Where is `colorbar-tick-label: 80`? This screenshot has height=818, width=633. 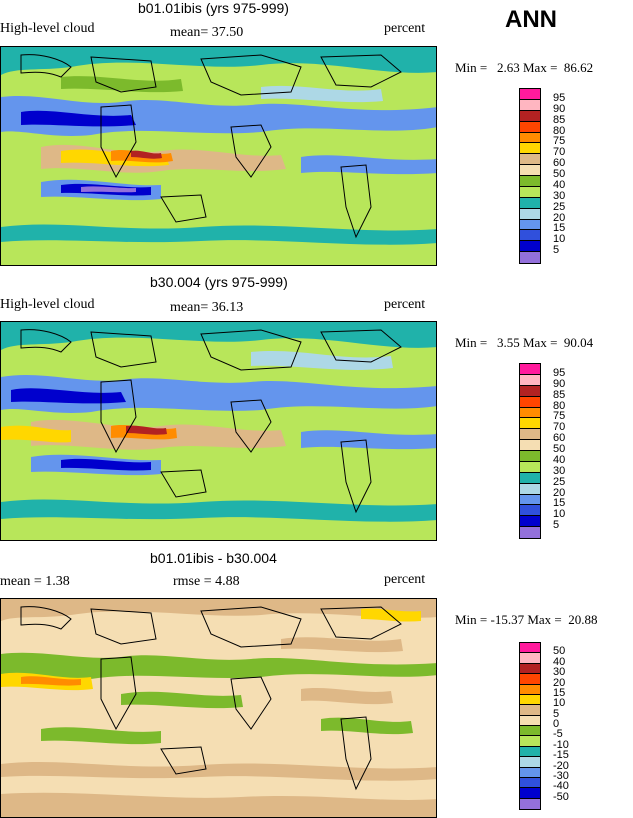
colorbar-tick-label: 80 is located at coordinates (559, 405).